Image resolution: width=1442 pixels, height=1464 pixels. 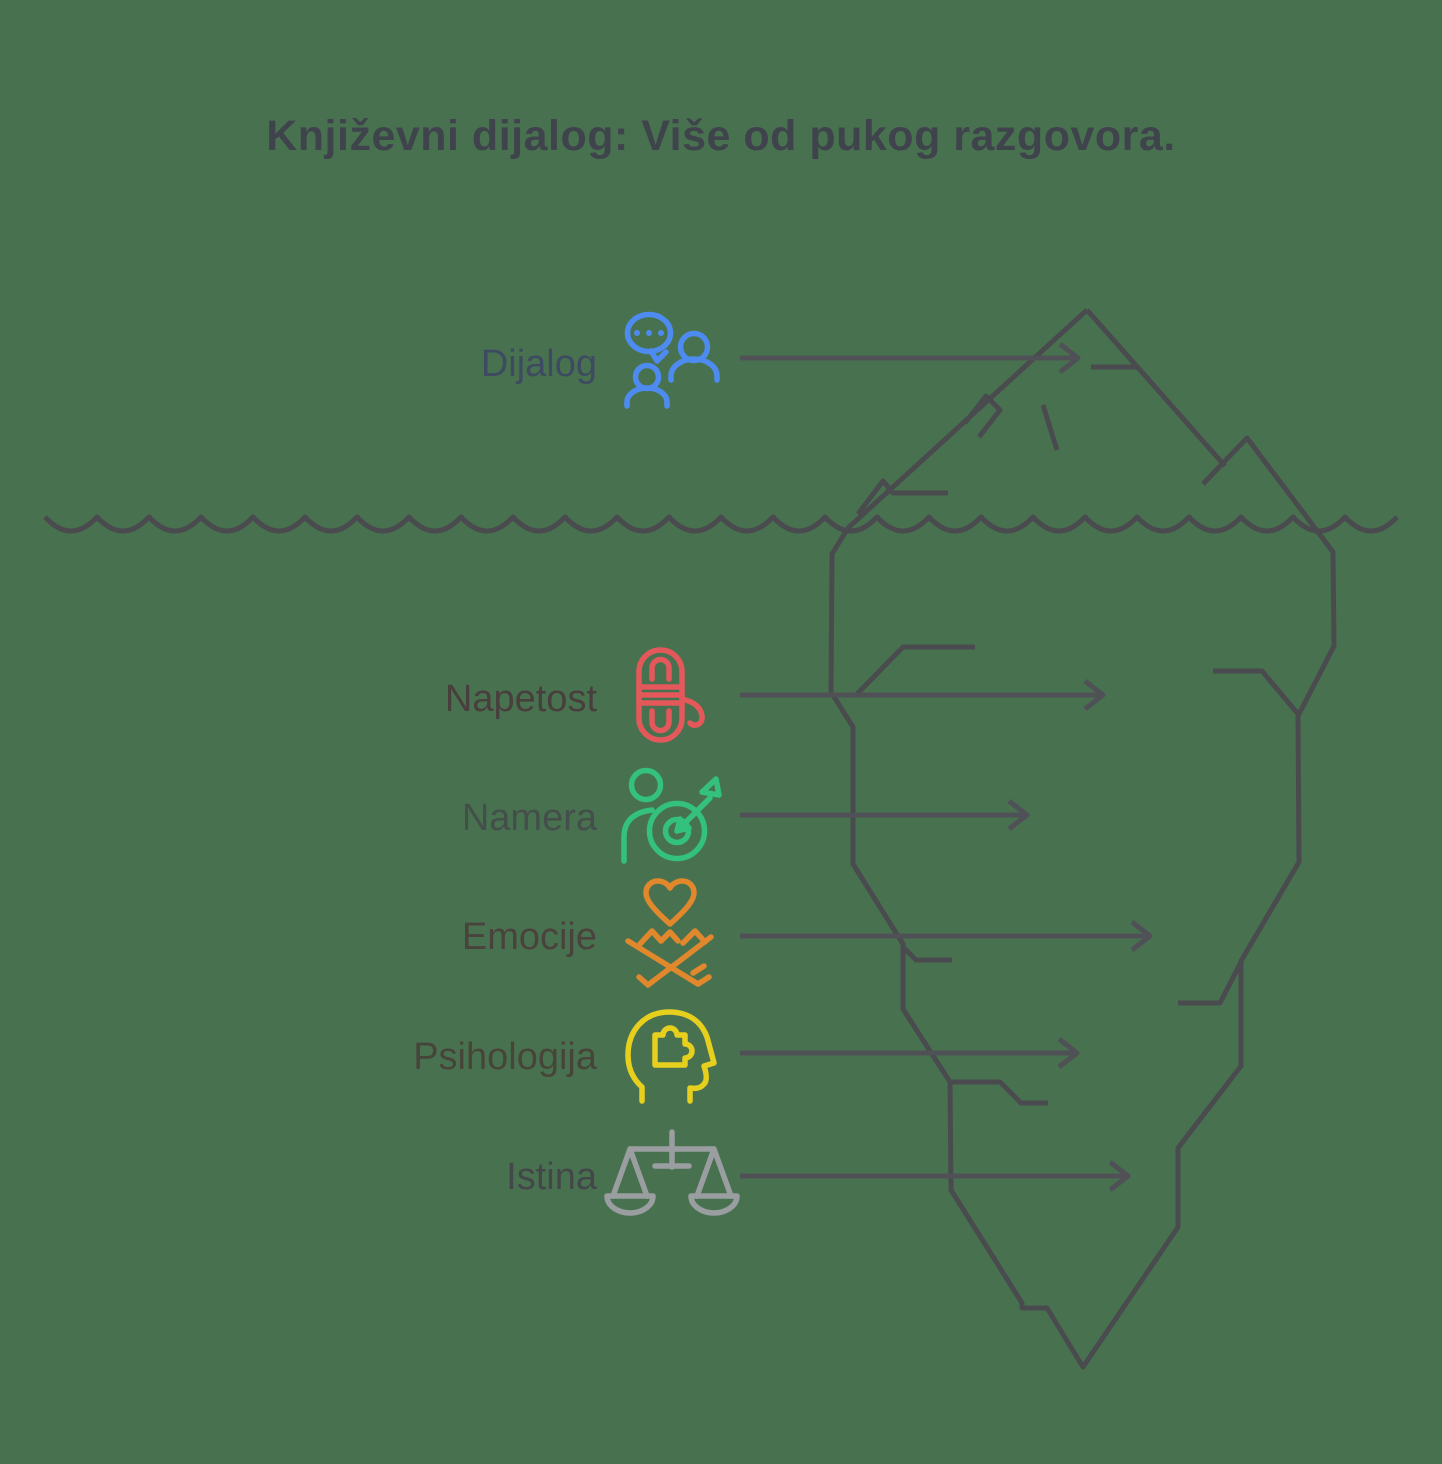 I want to click on label-emocije: Emocije, so click(x=529, y=937).